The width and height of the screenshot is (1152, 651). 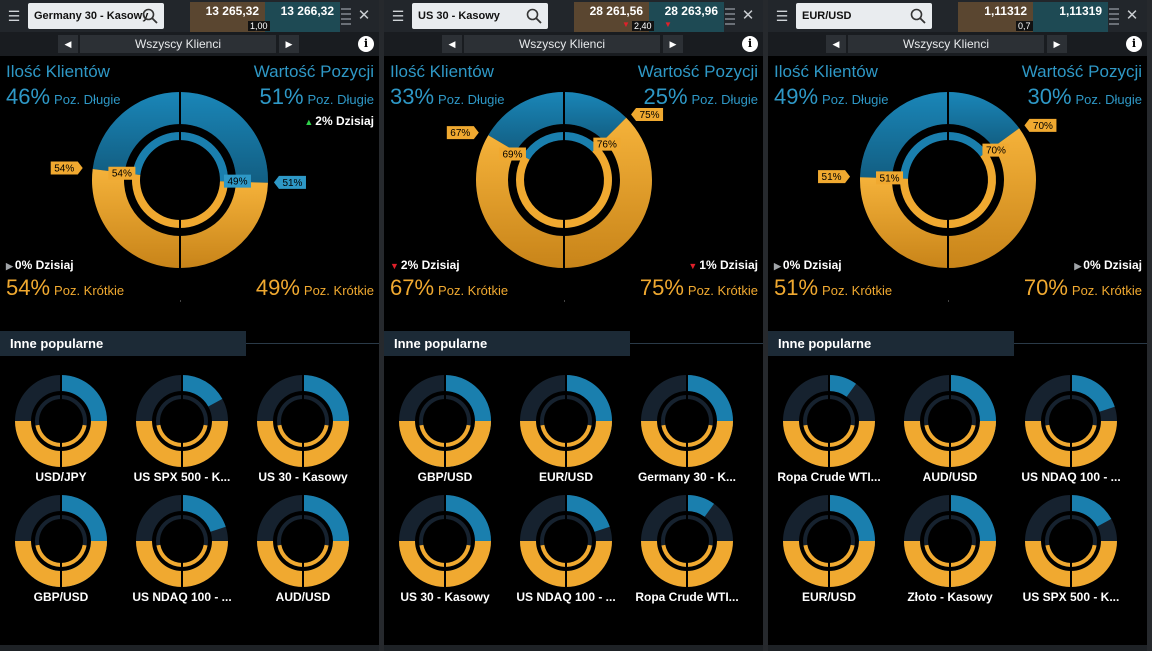 I want to click on instrument-selector: US 30 - Kasowy, so click(x=480, y=16).